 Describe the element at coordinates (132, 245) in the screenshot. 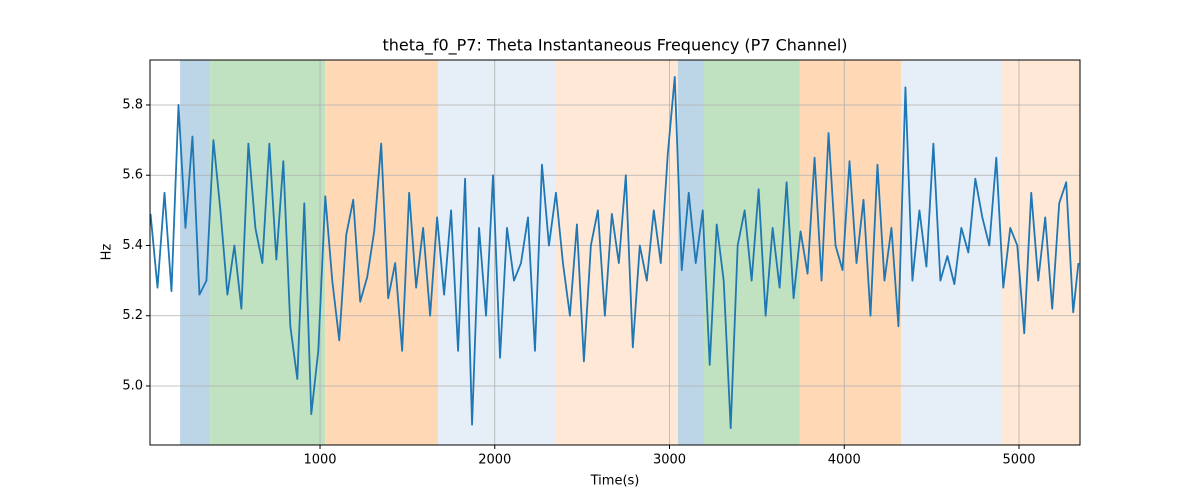

I see `y-tick-label: 5.4` at that location.